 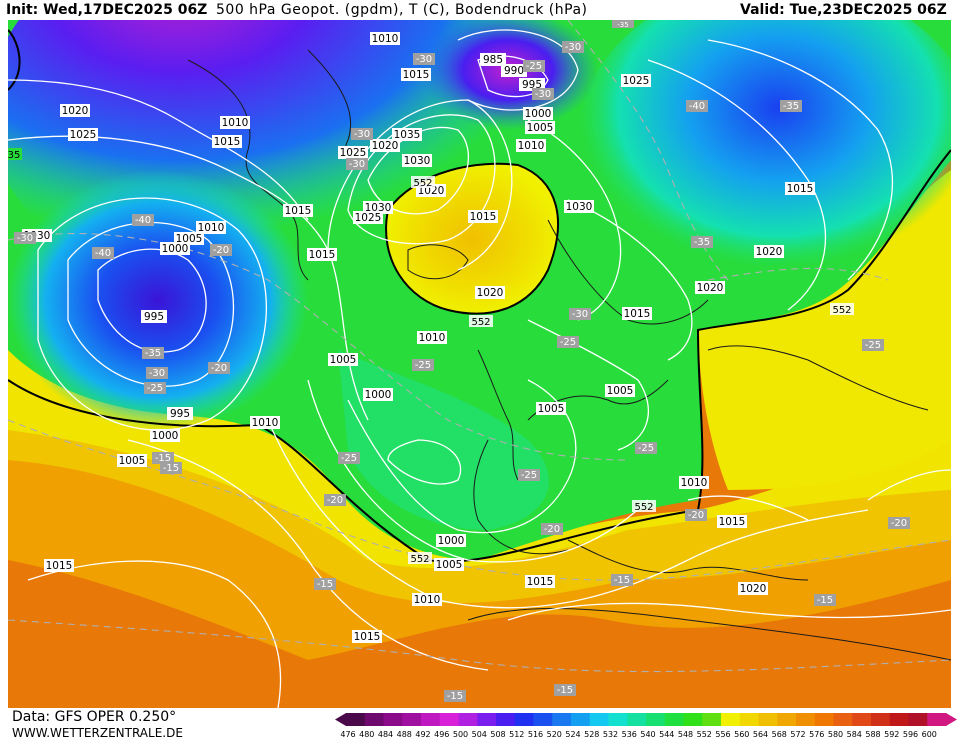 I want to click on svg-text: -35, so click(x=791, y=106).